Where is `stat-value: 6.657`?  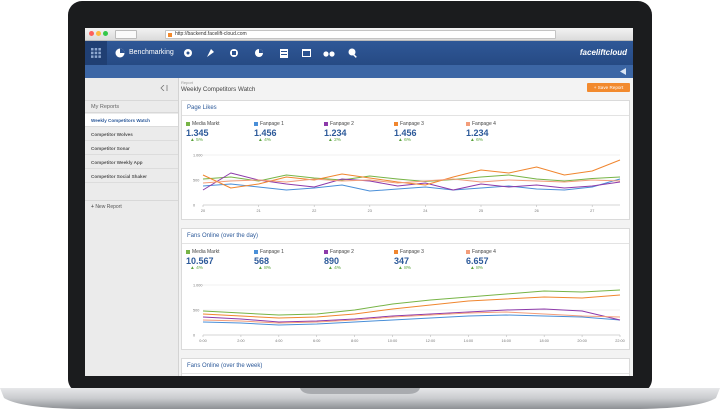
stat-value: 6.657 is located at coordinates (477, 261).